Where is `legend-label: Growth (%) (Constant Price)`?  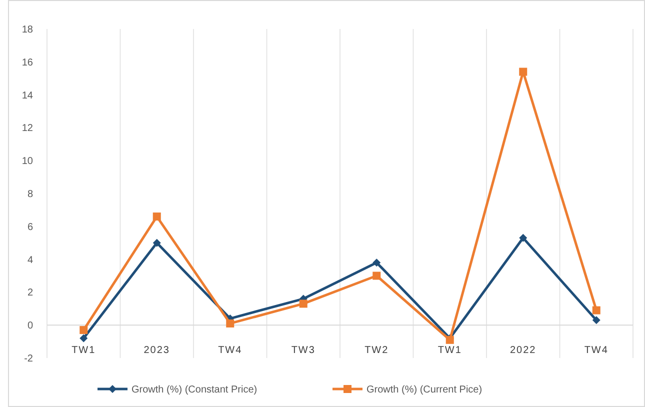 legend-label: Growth (%) (Constant Price) is located at coordinates (195, 390).